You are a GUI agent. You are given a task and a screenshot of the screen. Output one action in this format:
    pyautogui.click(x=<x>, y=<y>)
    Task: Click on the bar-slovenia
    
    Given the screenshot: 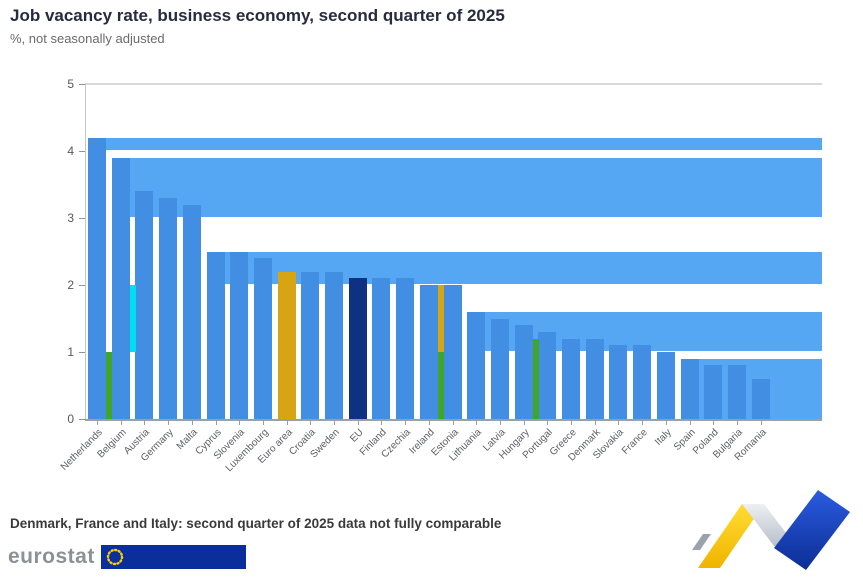 What is the action you would take?
    pyautogui.click(x=239, y=335)
    